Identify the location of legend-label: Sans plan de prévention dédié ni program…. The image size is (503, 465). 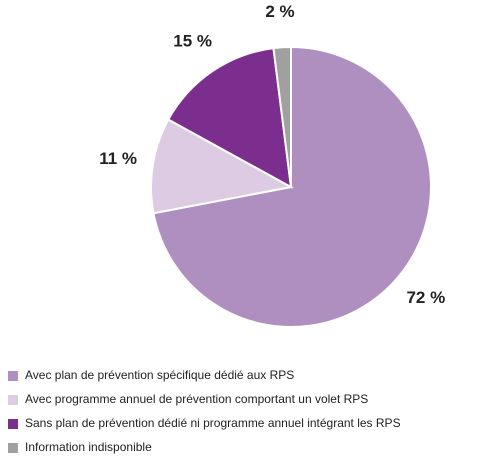
(213, 423).